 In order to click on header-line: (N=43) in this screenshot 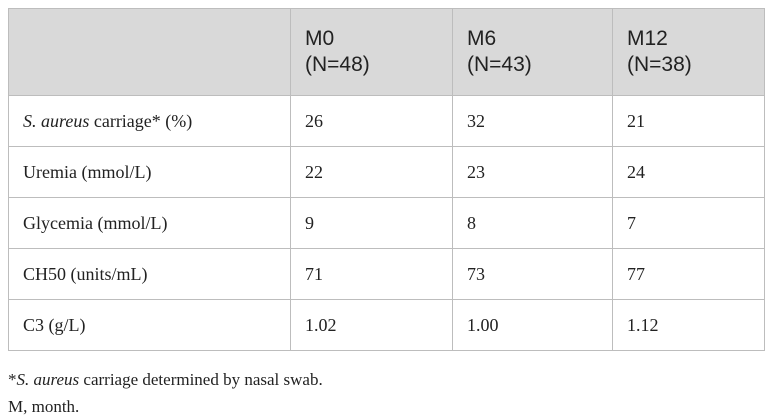, I will do `click(499, 64)`.